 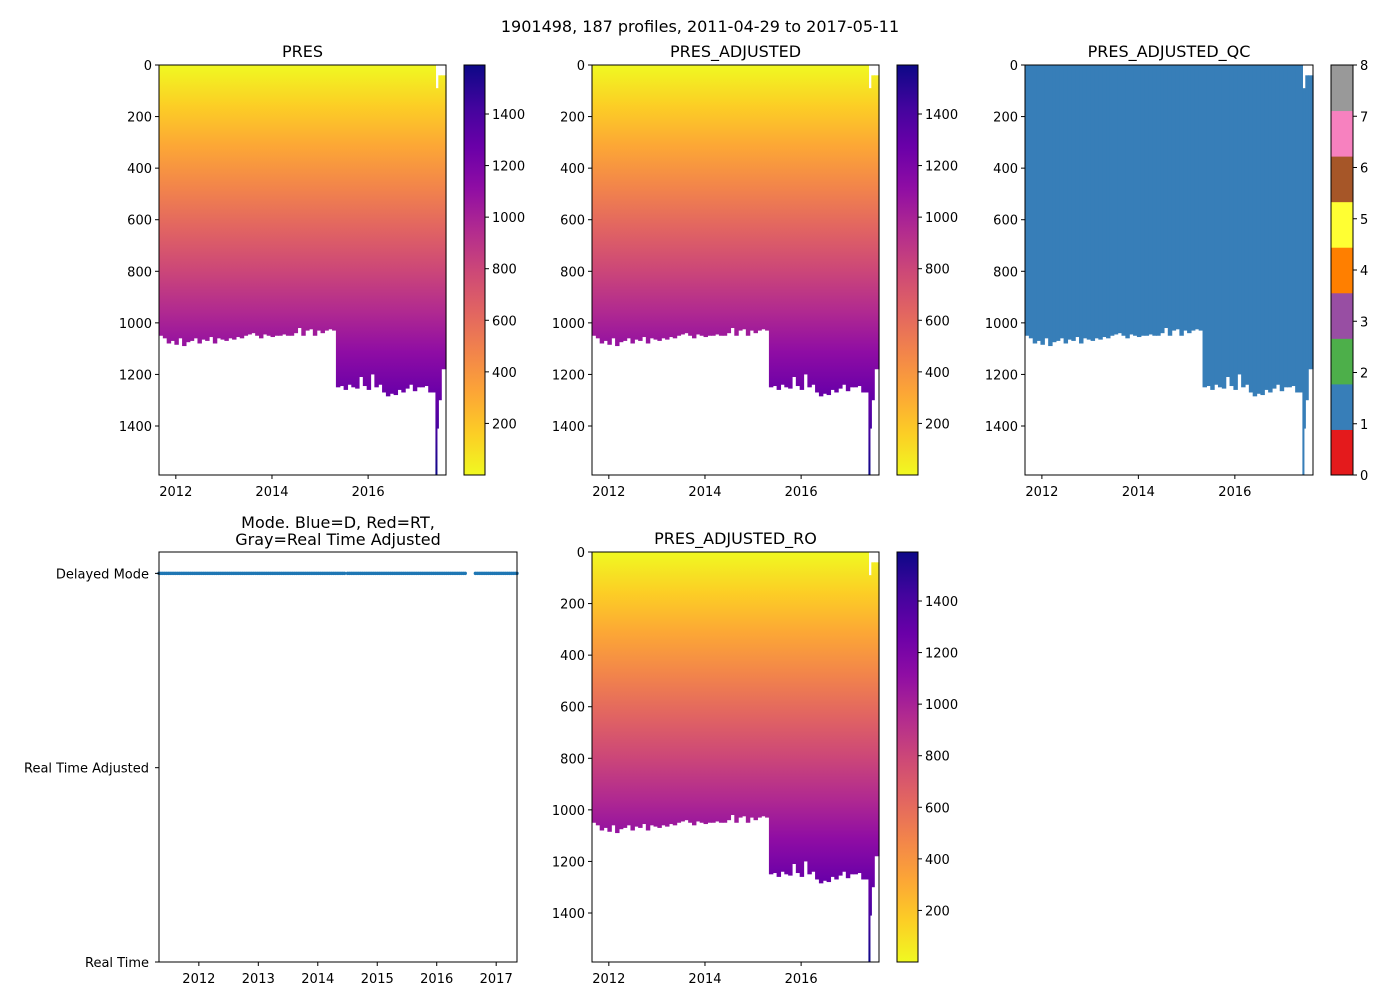 What do you see at coordinates (907, 270) in the screenshot?
I see `colorbar-gradient` at bounding box center [907, 270].